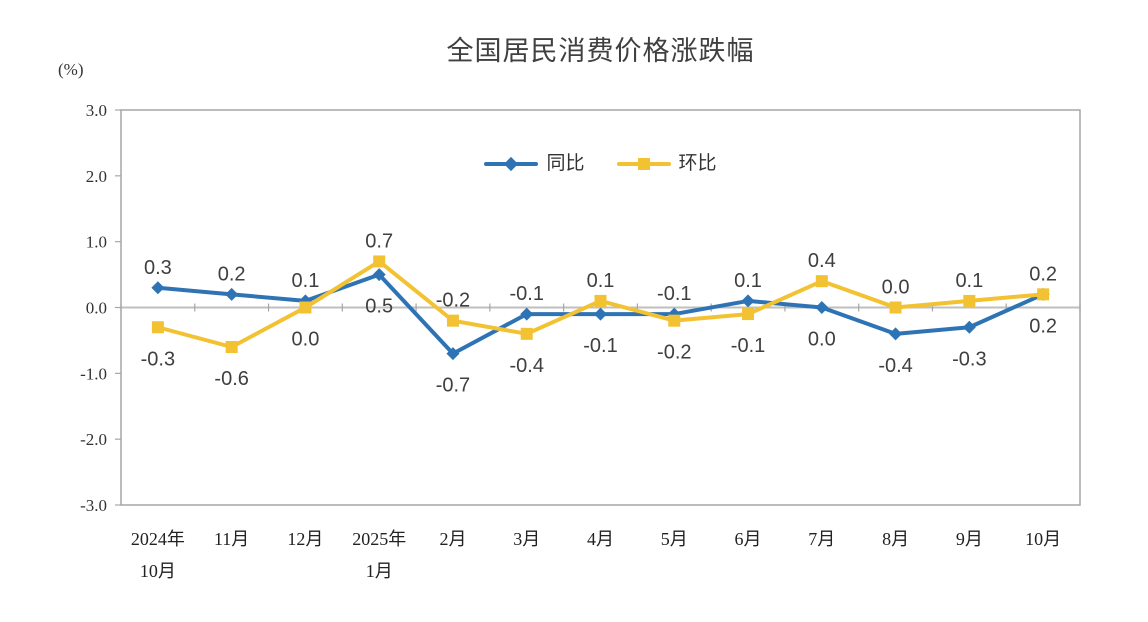 This screenshot has height=622, width=1148. What do you see at coordinates (379, 571) in the screenshot?
I see `x-tick-label: 1月` at bounding box center [379, 571].